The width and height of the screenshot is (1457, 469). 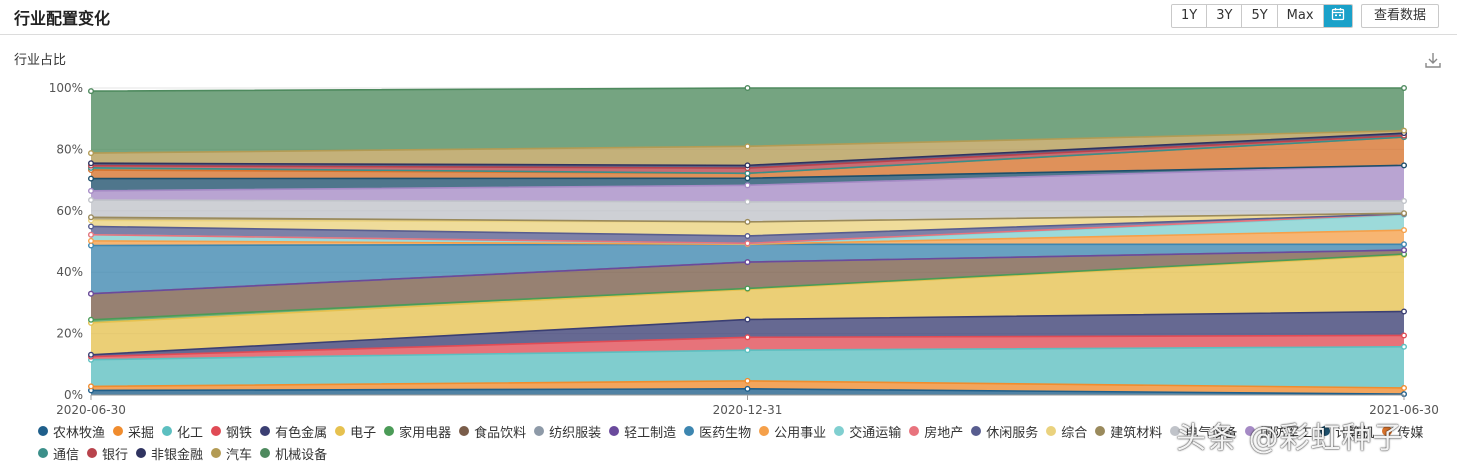 I want to click on legend-item: 交通运输, so click(x=867, y=431).